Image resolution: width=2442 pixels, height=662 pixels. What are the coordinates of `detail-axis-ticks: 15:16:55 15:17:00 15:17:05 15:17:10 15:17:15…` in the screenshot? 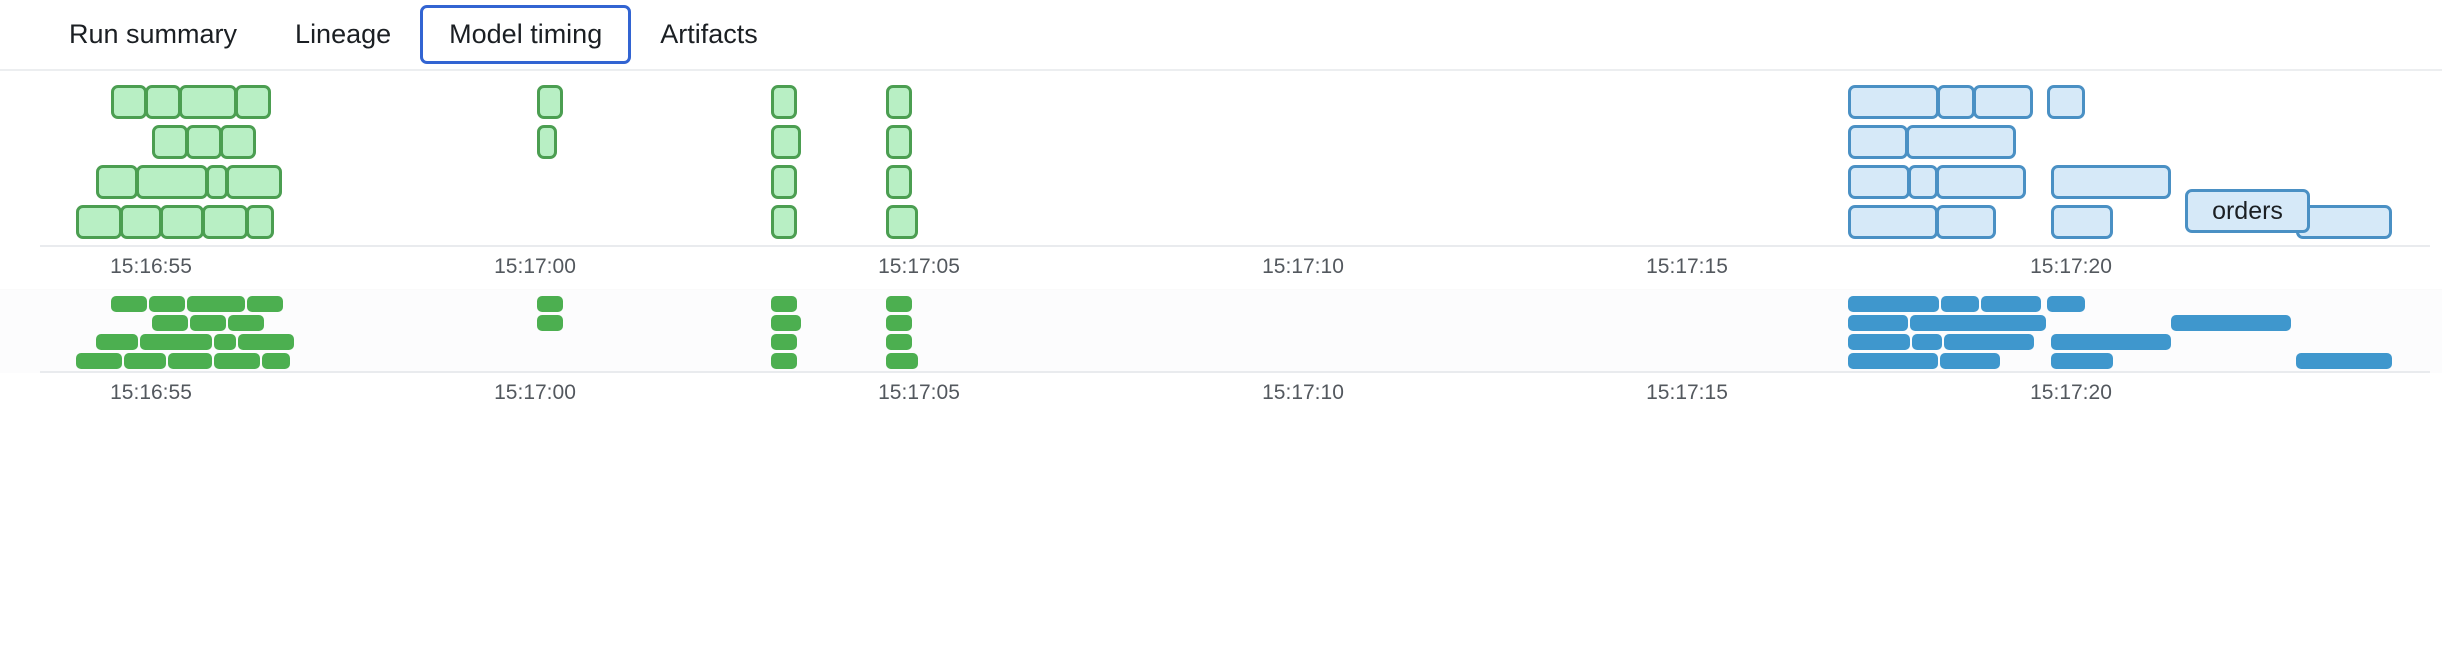 It's located at (1221, 268).